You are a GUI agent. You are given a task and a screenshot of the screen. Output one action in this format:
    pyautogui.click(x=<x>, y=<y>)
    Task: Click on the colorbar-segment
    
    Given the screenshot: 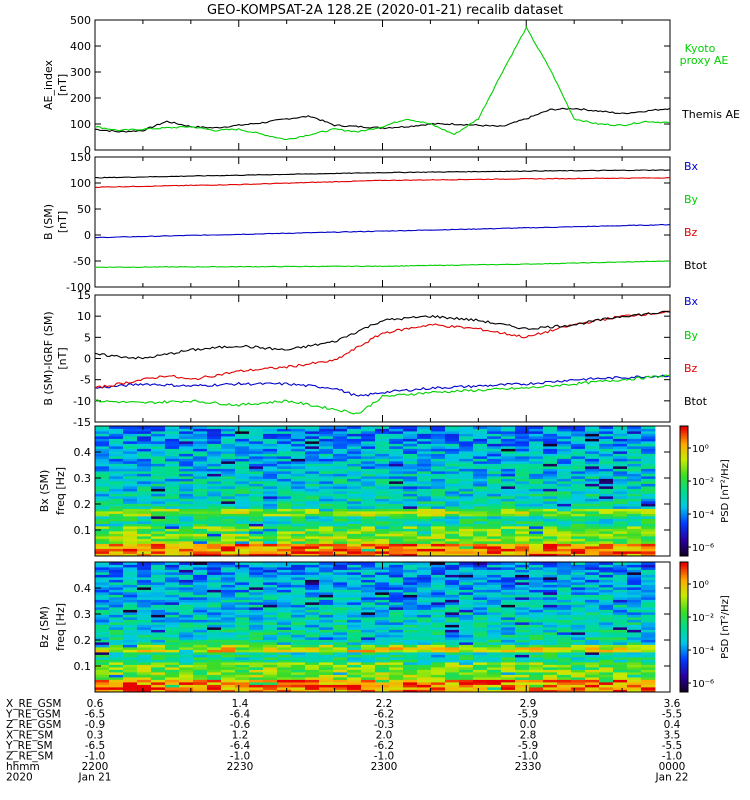 What is the action you would take?
    pyautogui.click(x=684, y=619)
    